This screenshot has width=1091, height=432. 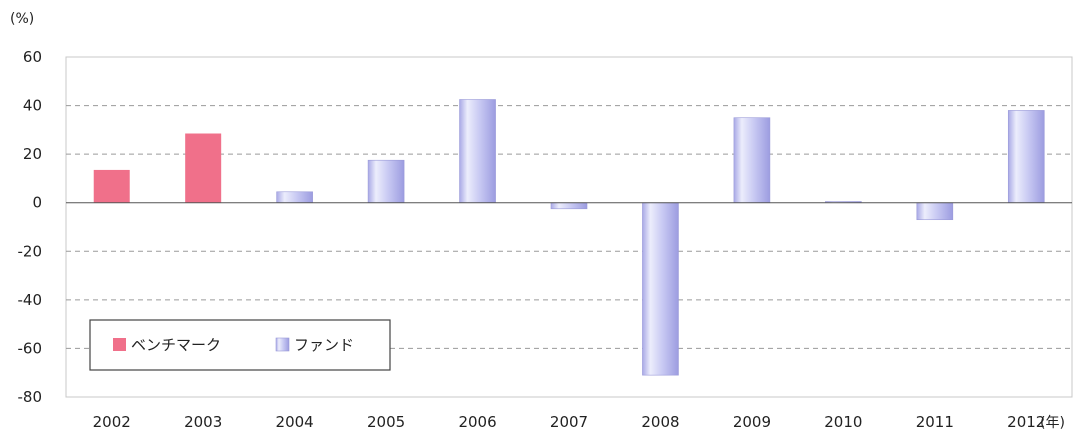 I want to click on bar-fund-2005, so click(x=386, y=181).